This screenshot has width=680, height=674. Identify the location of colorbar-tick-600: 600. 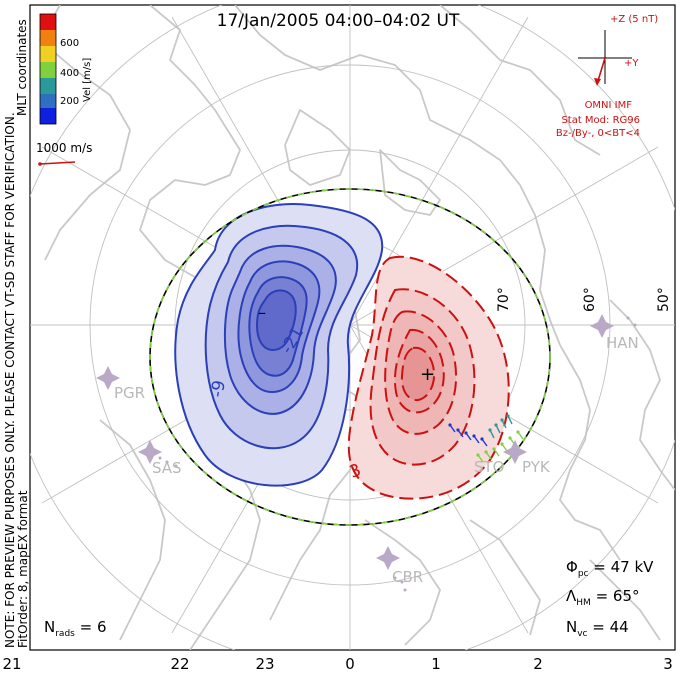
(69, 43).